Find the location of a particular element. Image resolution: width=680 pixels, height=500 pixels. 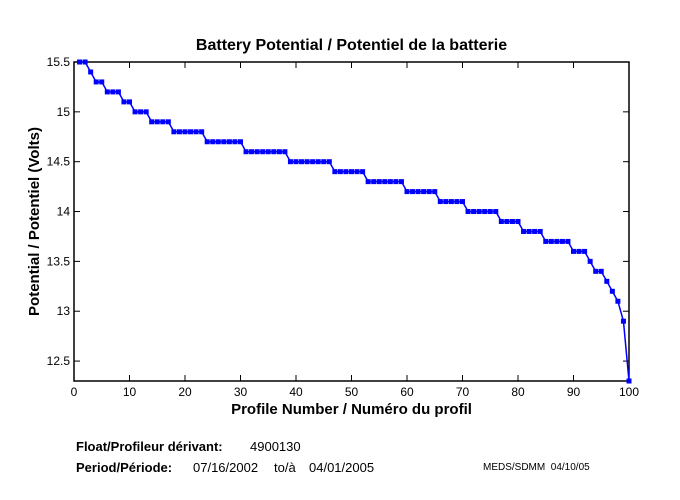

x-tick-label: 40 is located at coordinates (296, 392).